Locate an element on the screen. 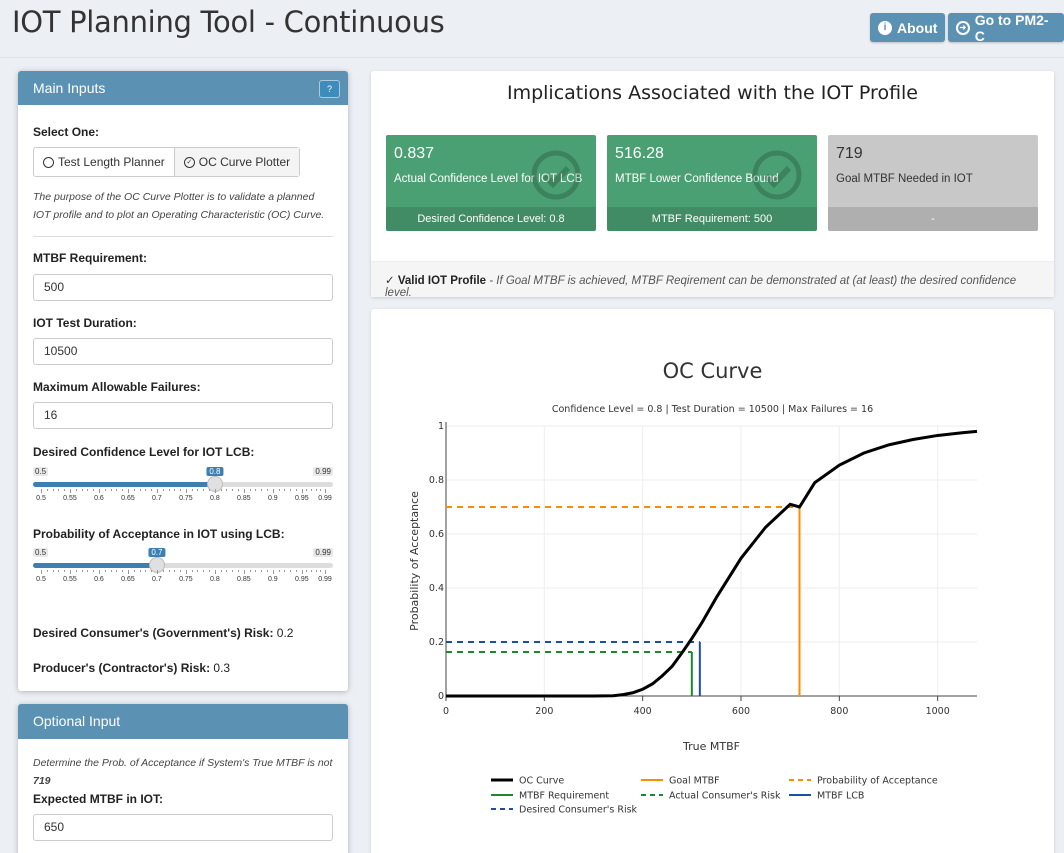 This screenshot has width=1064, height=853. optional-desc-value: 719 is located at coordinates (42, 781).